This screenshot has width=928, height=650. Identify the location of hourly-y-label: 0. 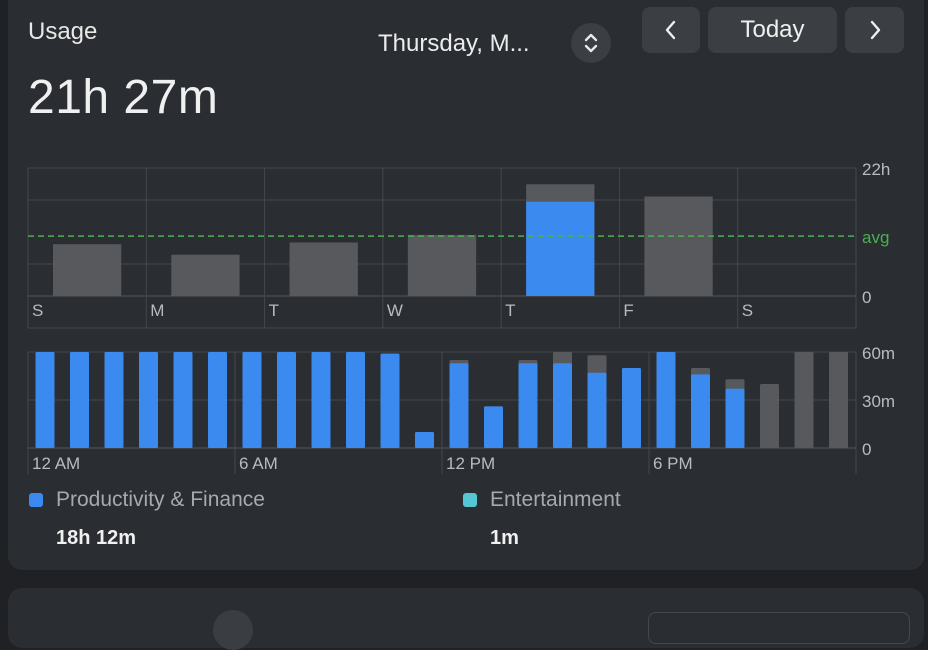
(866, 449).